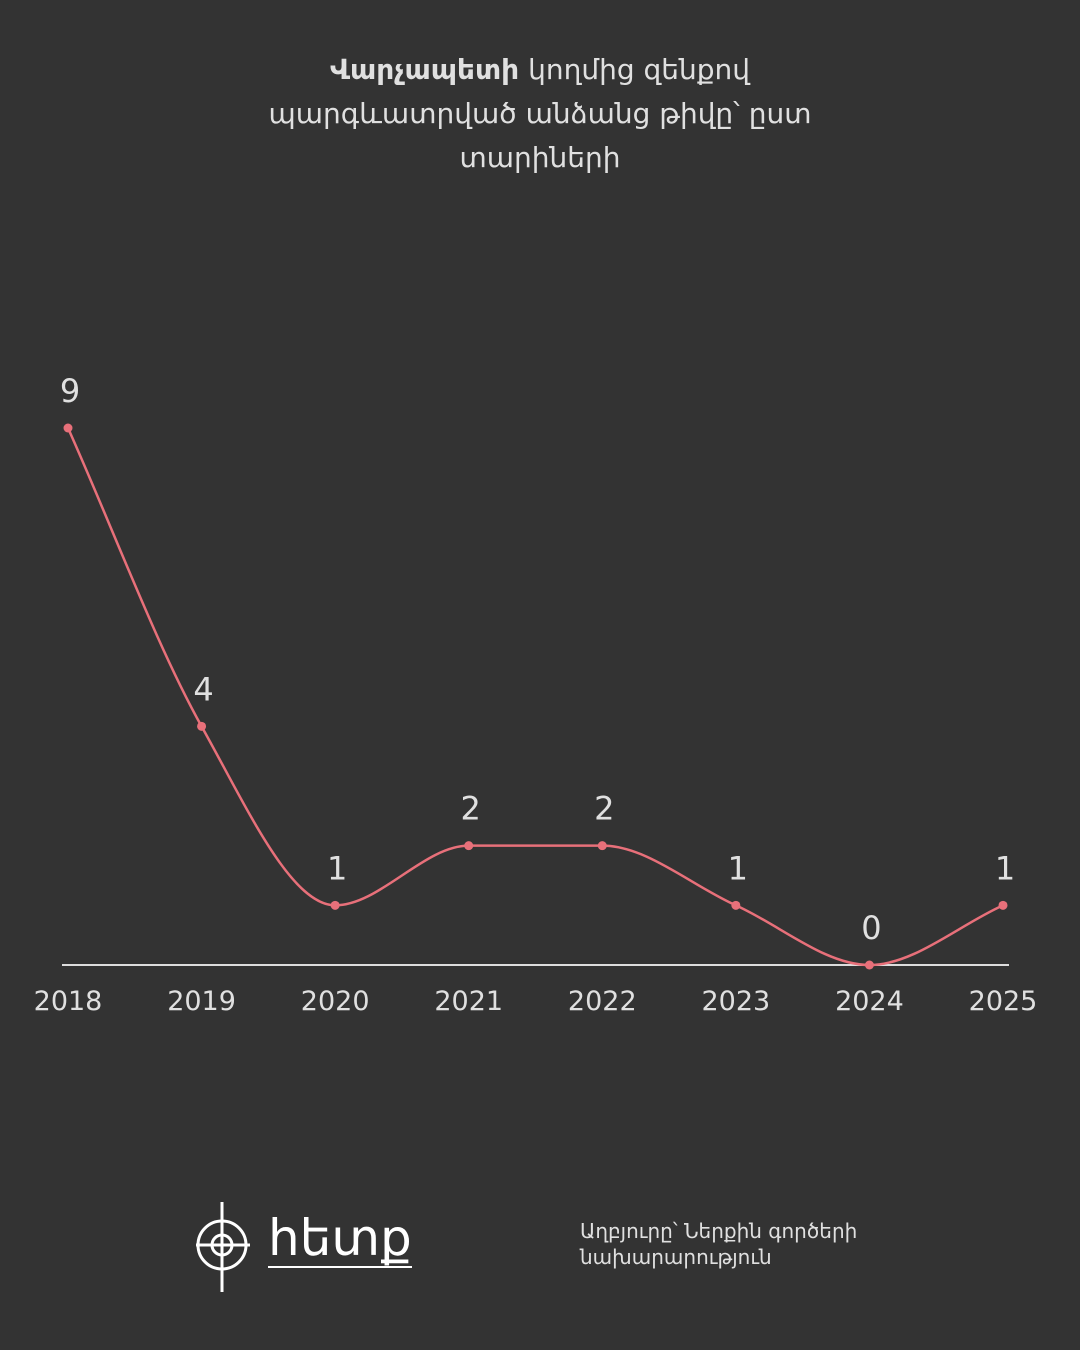 This screenshot has height=1350, width=1080. I want to click on logo-icon, so click(223, 1247).